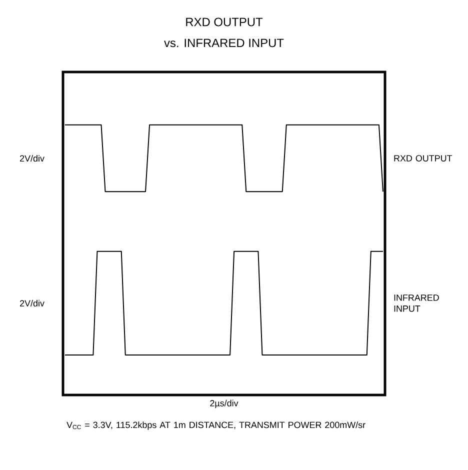 The width and height of the screenshot is (468, 470). I want to click on chart-title: RXD OUTPUT, so click(224, 22).